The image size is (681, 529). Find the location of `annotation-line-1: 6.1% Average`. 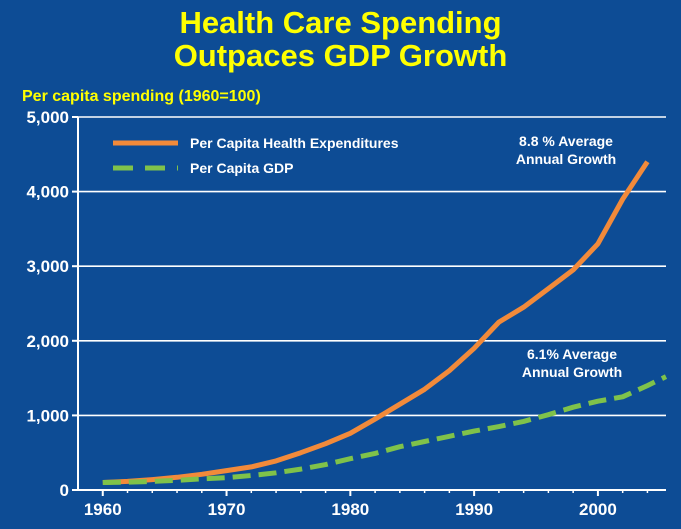

annotation-line-1: 6.1% Average is located at coordinates (572, 354).